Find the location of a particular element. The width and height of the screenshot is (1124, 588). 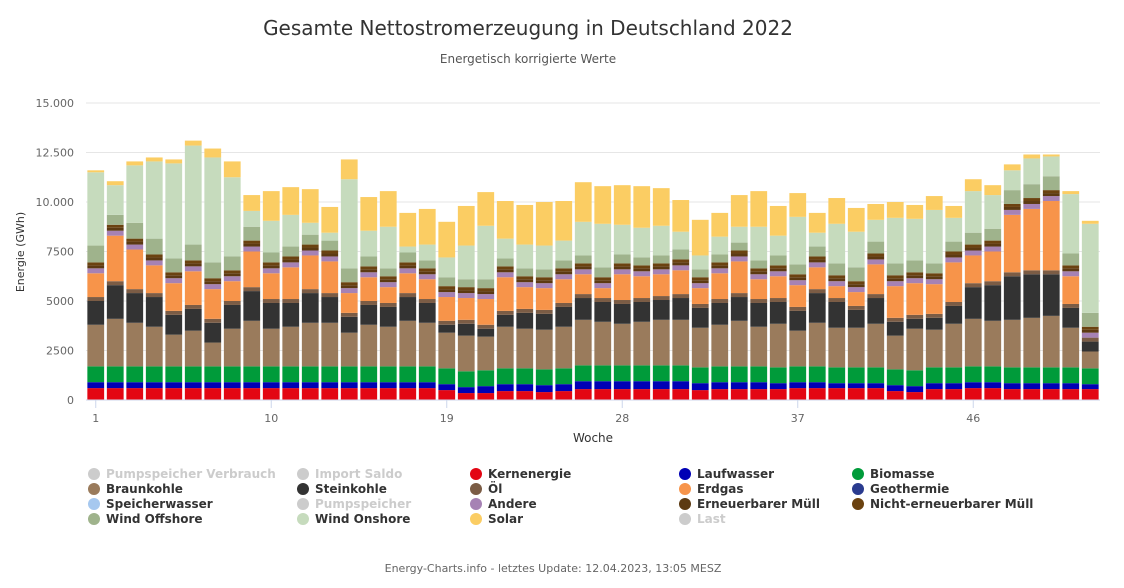

legend-item: Braunkohle is located at coordinates (135, 489).